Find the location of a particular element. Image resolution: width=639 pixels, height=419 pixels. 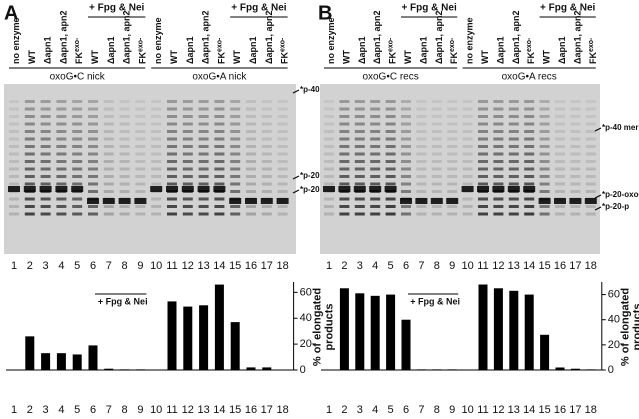

x-tick-label: 16 is located at coordinates (560, 410).